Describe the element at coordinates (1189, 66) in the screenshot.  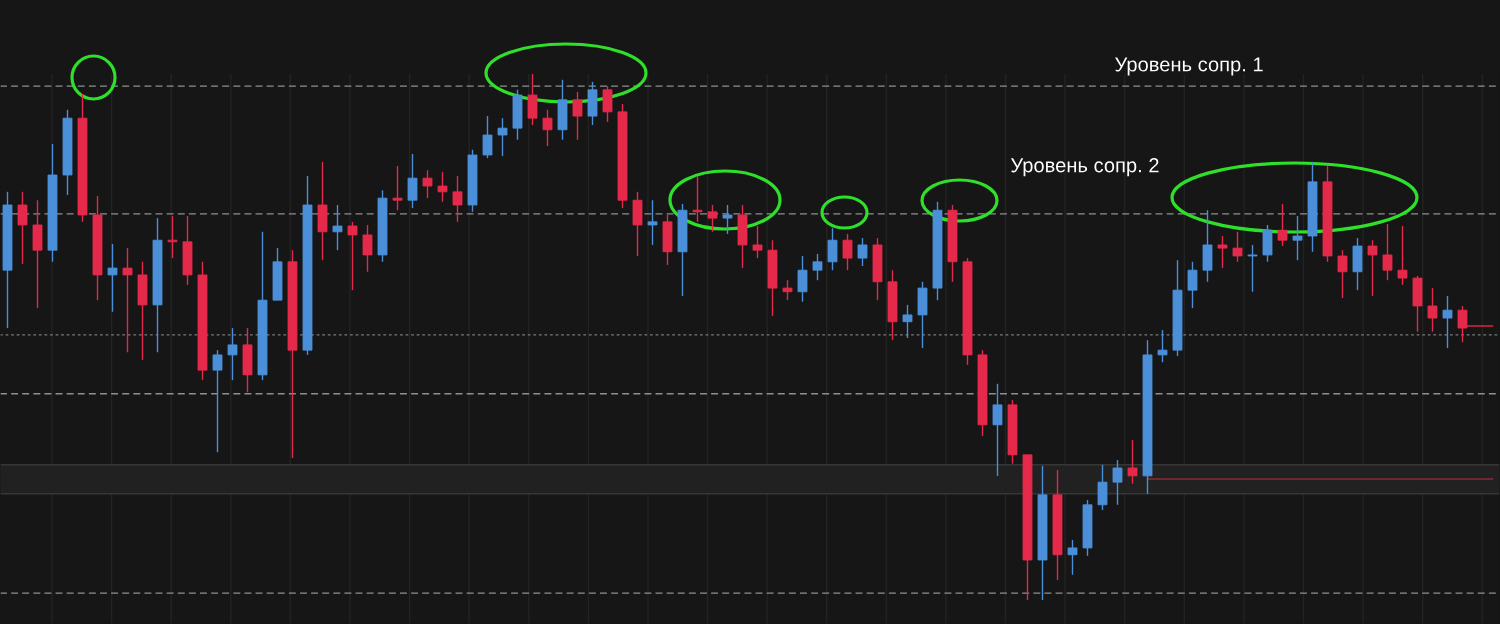
I see `ref-line-label: Уровень сопр. 1` at that location.